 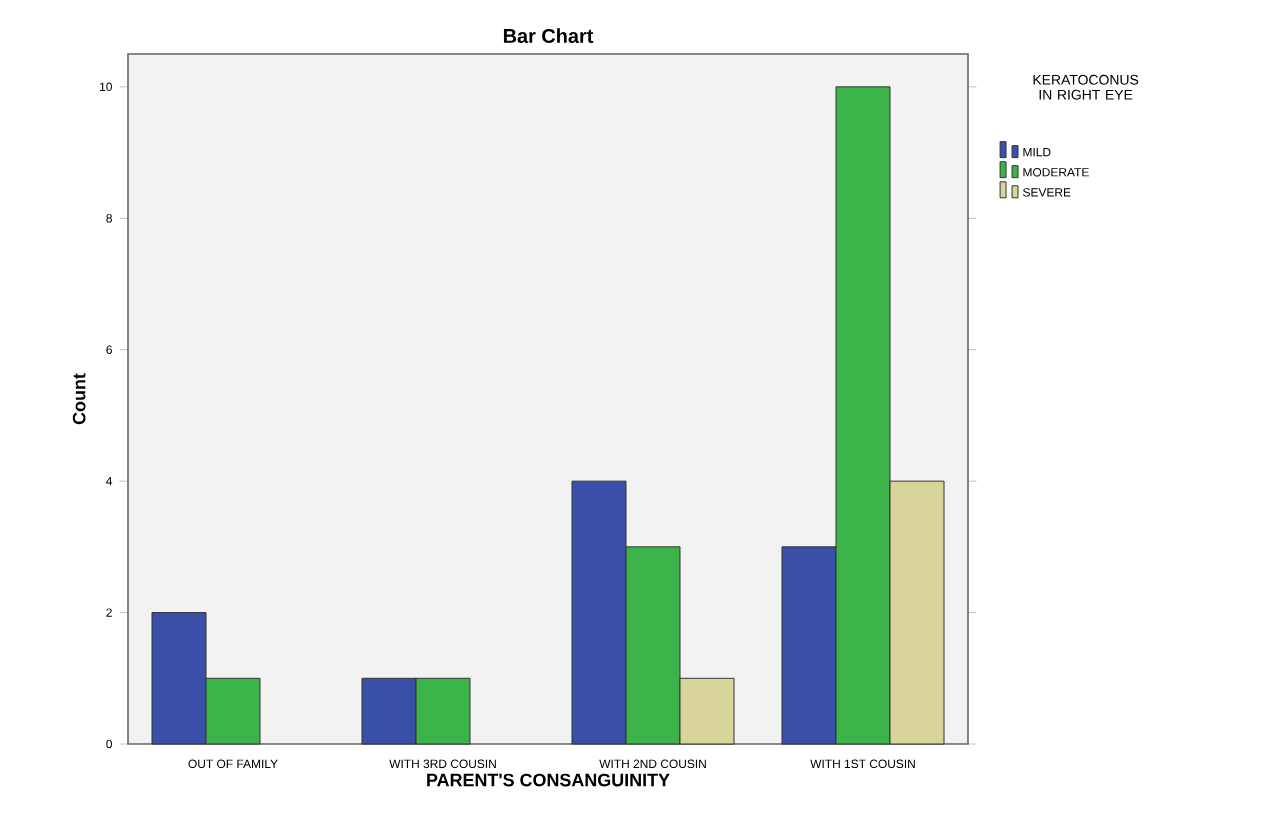 I want to click on x-axis-title: PARENT'S CONSANGUINITY, so click(x=548, y=780).